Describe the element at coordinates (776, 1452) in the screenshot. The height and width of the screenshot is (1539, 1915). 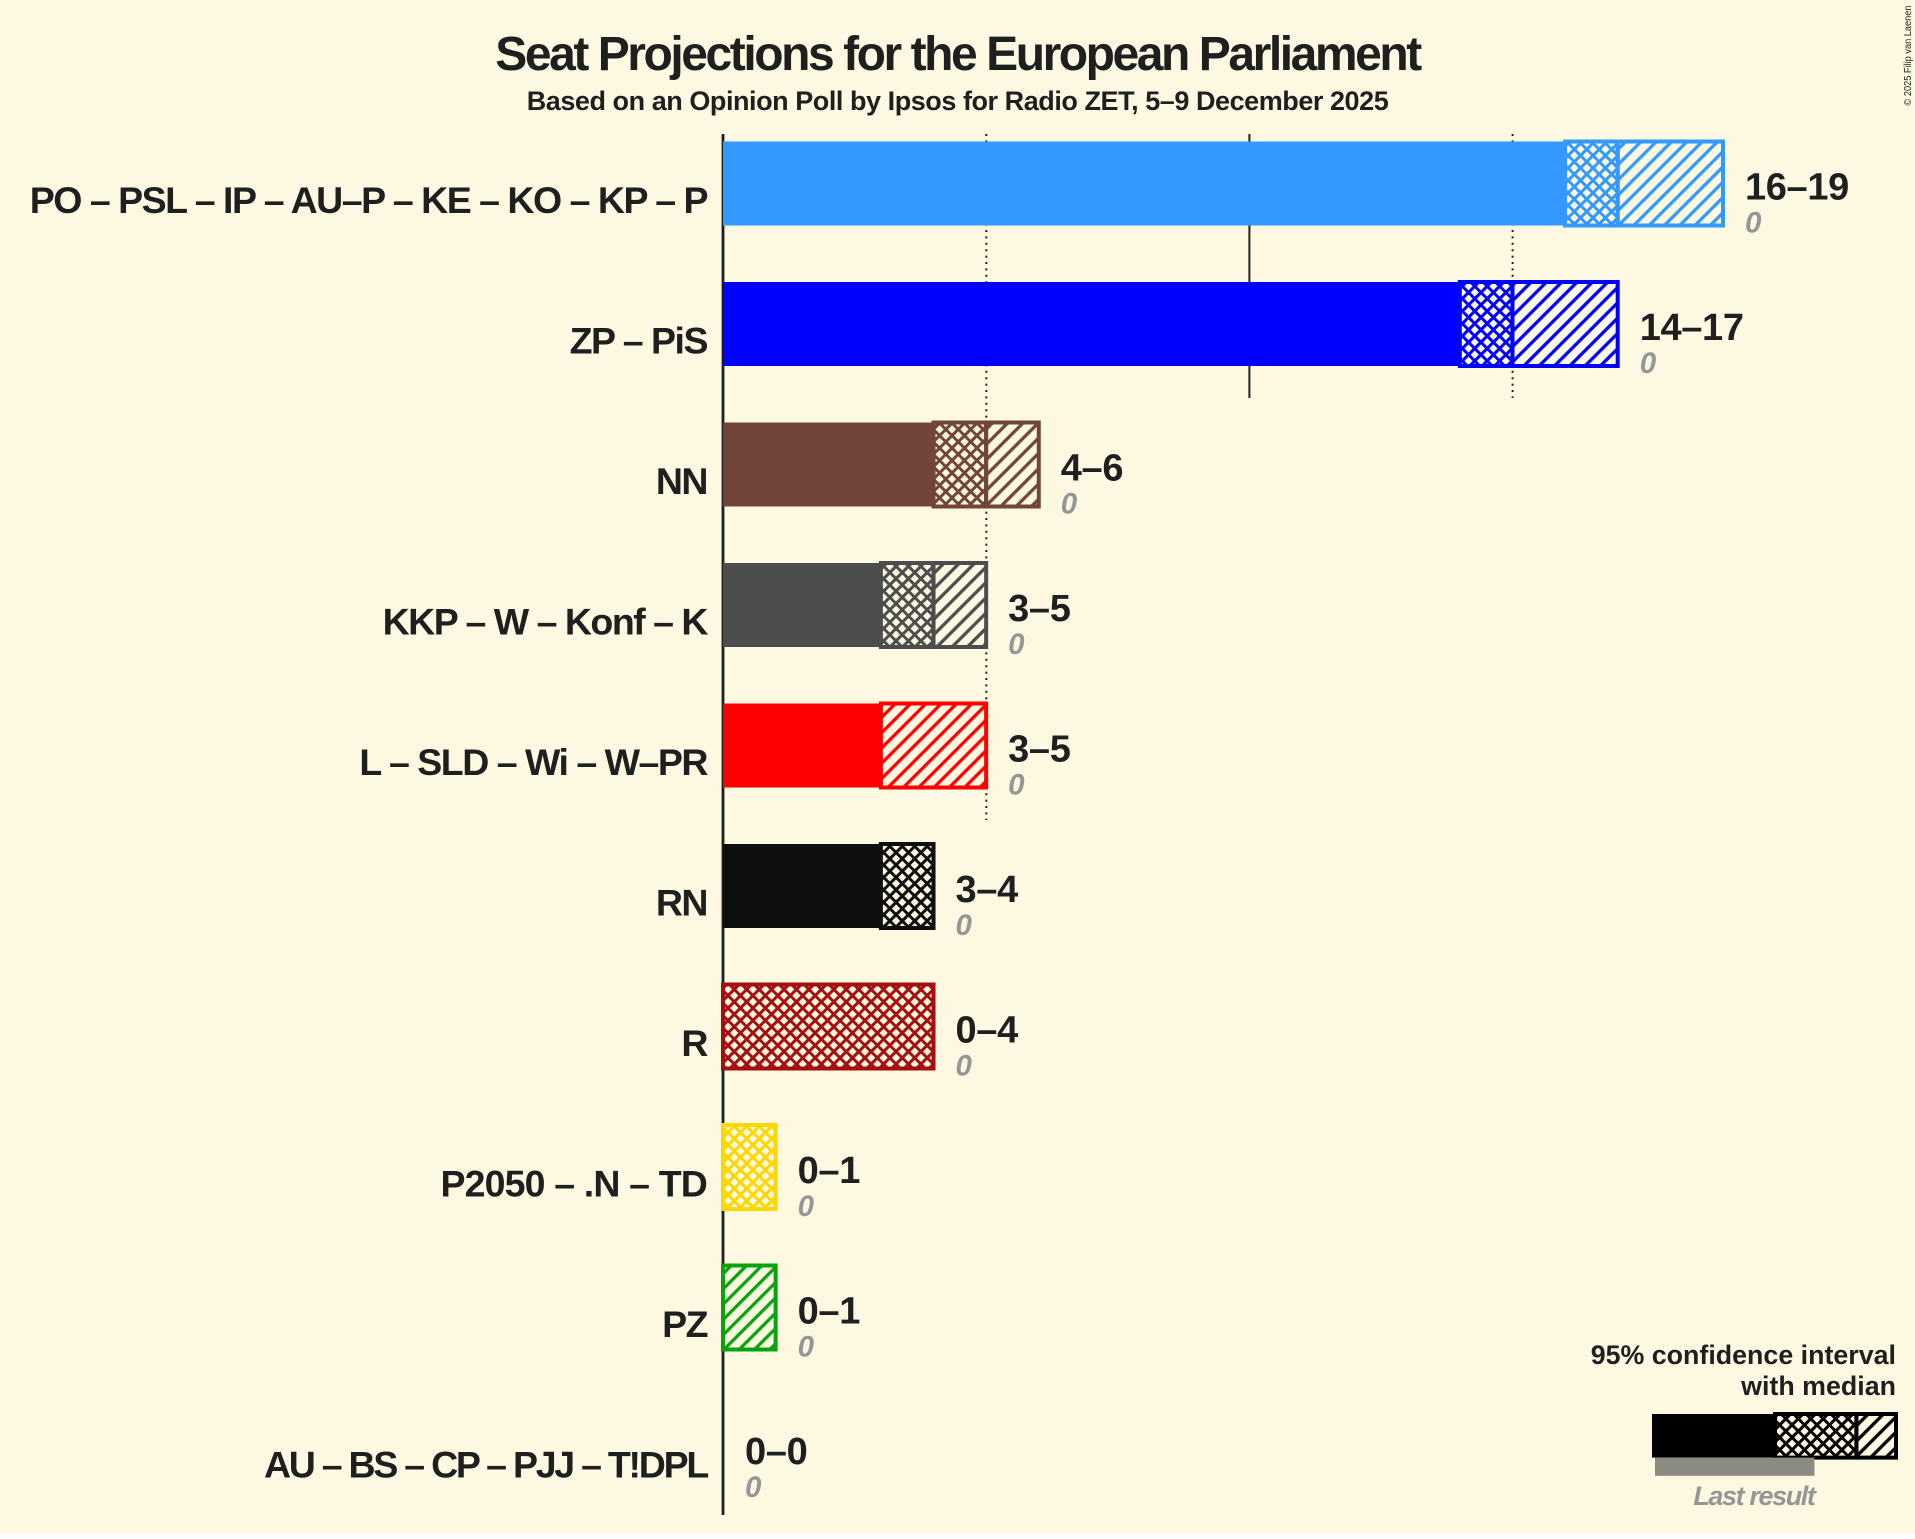
I see `svg-text: 0–0` at that location.